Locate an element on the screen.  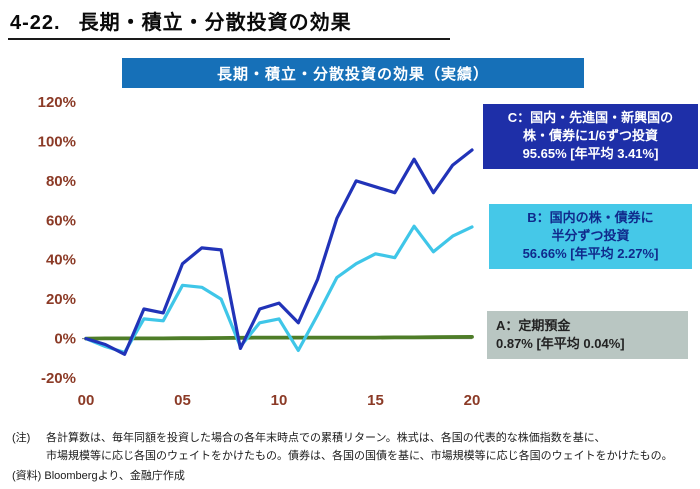
page-title-number: 4-22. is located at coordinates (35, 23).